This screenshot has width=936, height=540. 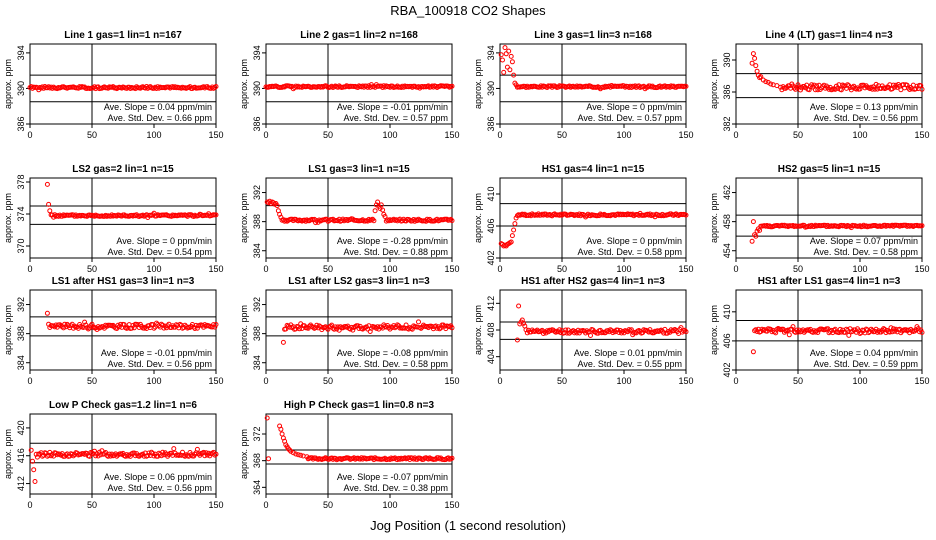 I want to click on y-tick-label: 410, so click(x=727, y=311).